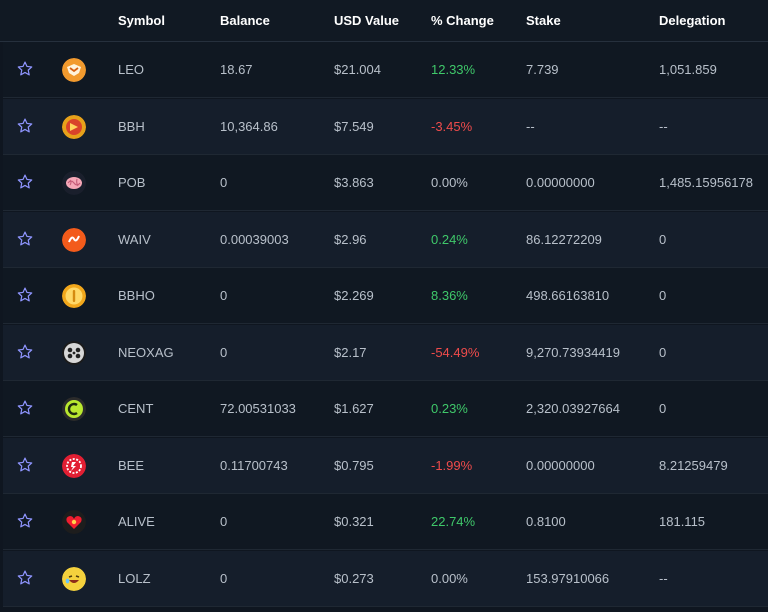 This screenshot has height=612, width=768. Describe the element at coordinates (354, 408) in the screenshot. I see `token-usd-value: $1.627` at that location.